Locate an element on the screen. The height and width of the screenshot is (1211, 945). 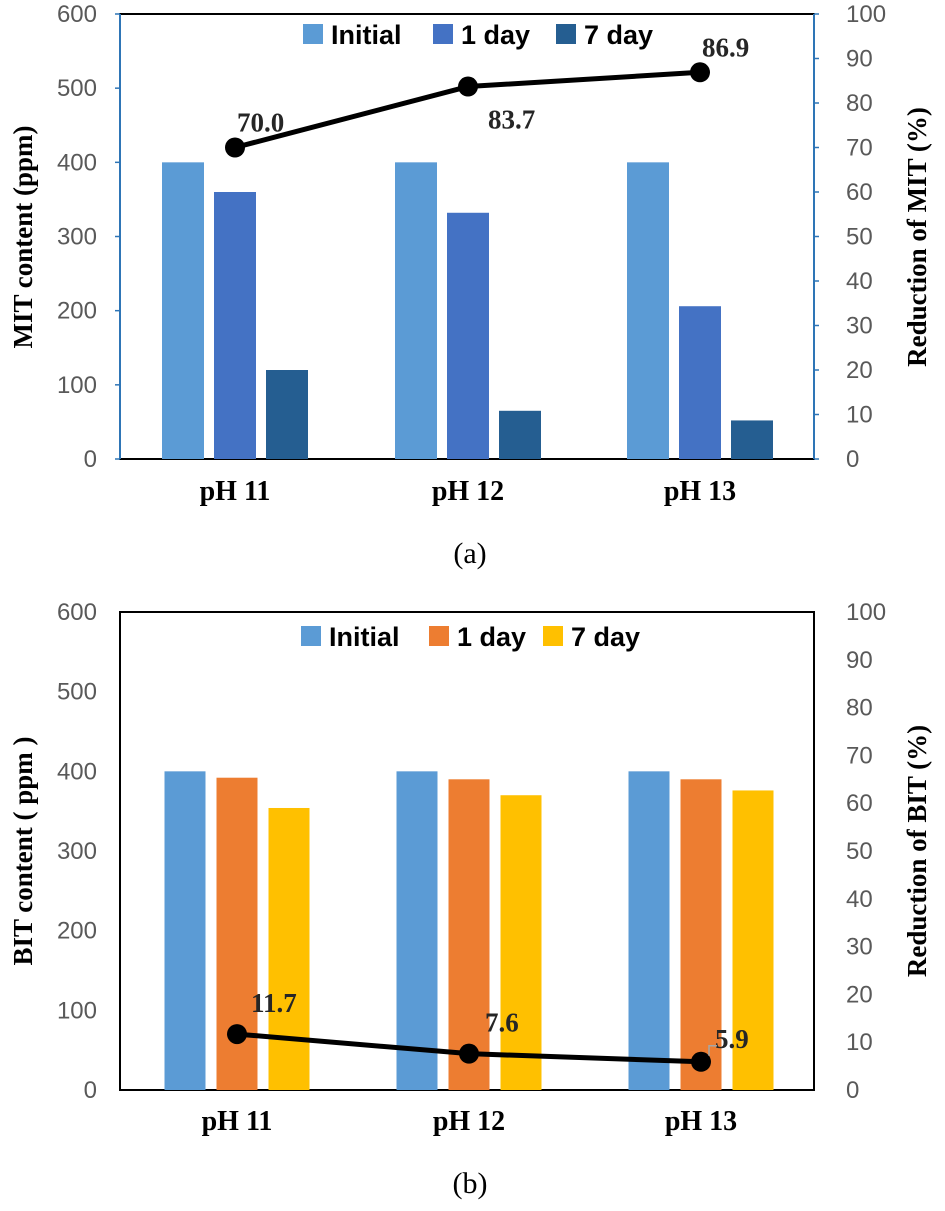
reduction-data-label: 83.7 is located at coordinates (511, 120).